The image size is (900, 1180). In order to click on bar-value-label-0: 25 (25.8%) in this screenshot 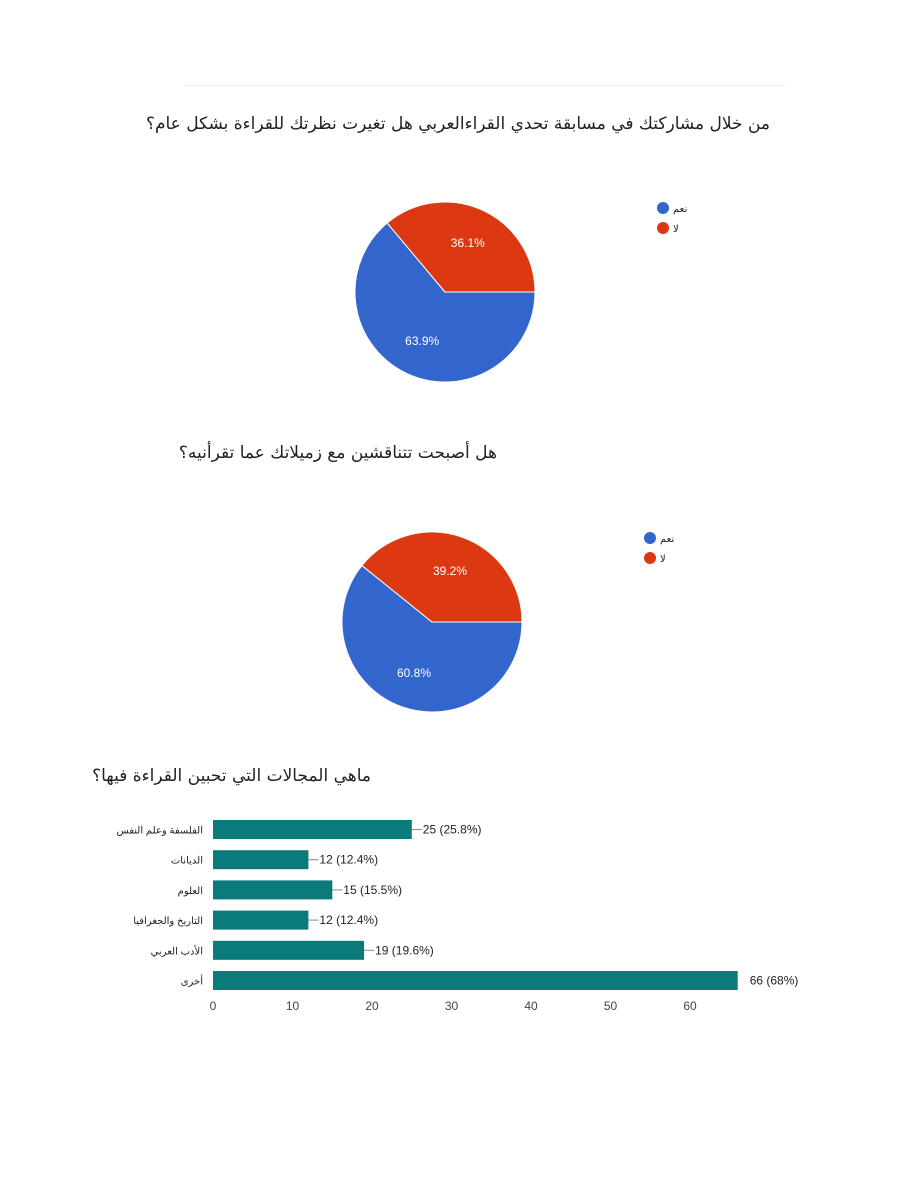, I will do `click(452, 830)`.